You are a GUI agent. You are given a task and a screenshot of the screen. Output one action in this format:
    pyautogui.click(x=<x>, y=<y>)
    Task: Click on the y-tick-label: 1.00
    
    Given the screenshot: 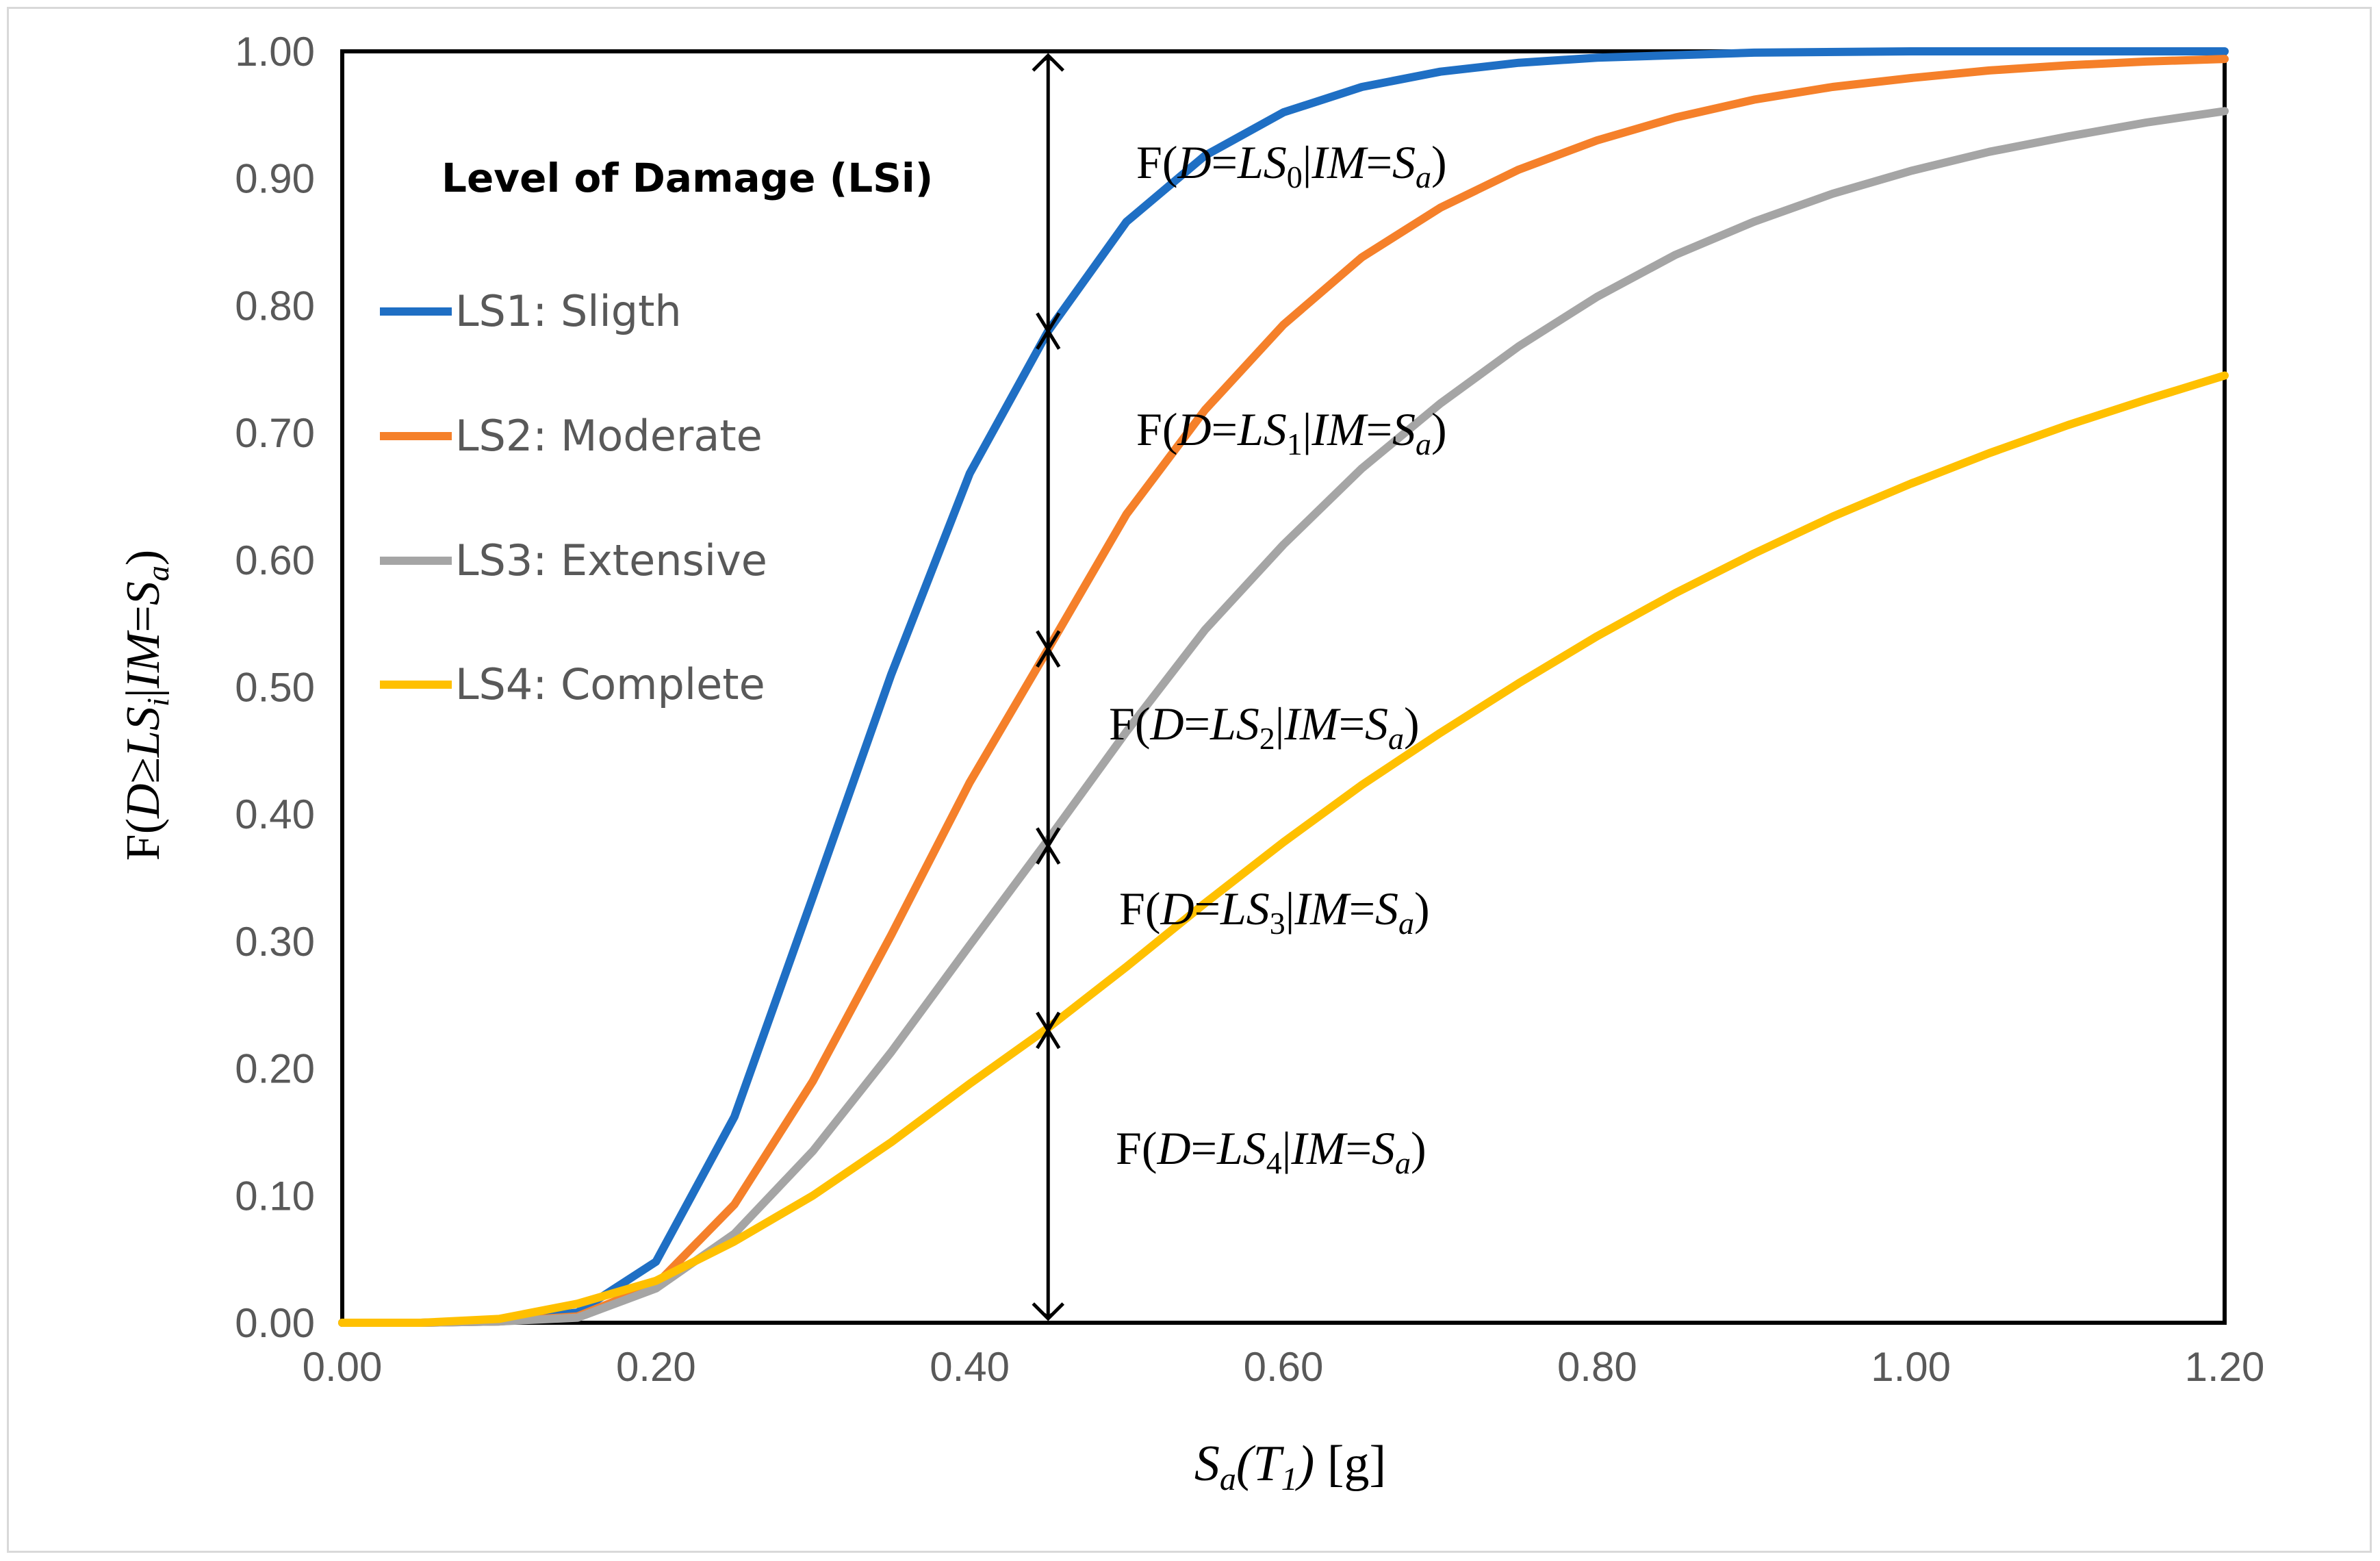 What is the action you would take?
    pyautogui.click(x=275, y=52)
    